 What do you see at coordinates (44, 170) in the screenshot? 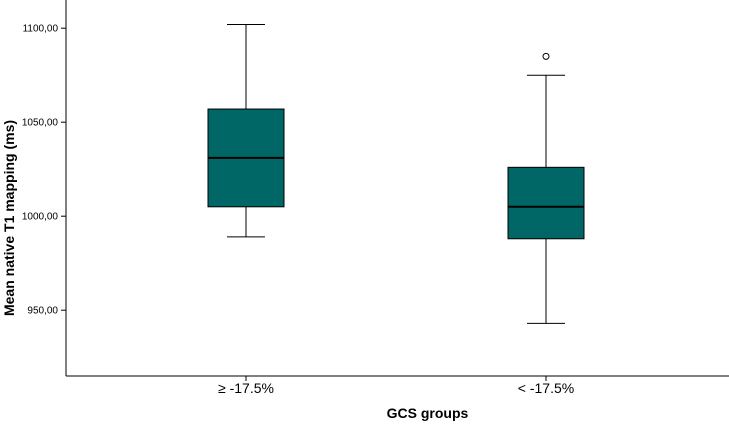
I see `y-ticks: 950,00 1000,00 1050,00 1100,00` at bounding box center [44, 170].